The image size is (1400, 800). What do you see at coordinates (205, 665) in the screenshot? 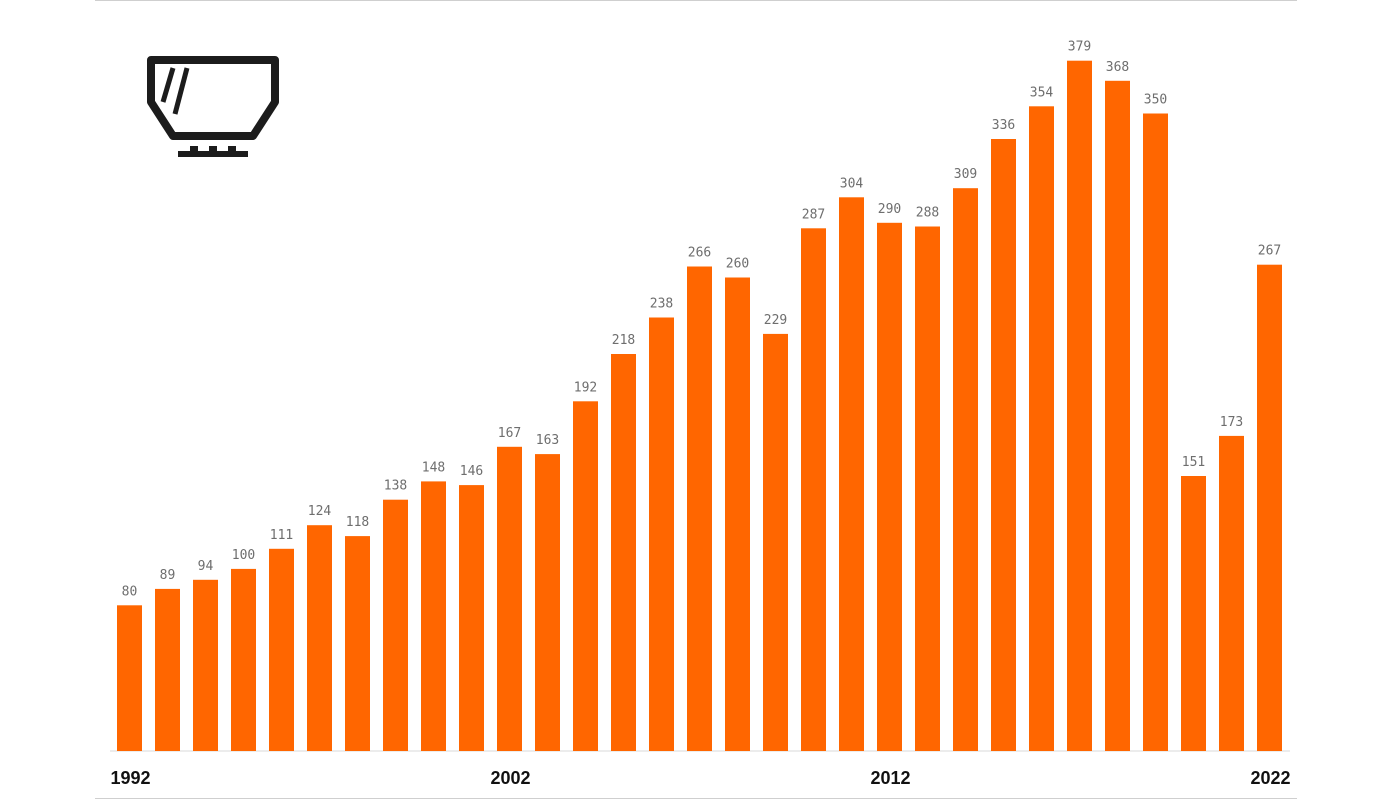
I see `bar-1994` at bounding box center [205, 665].